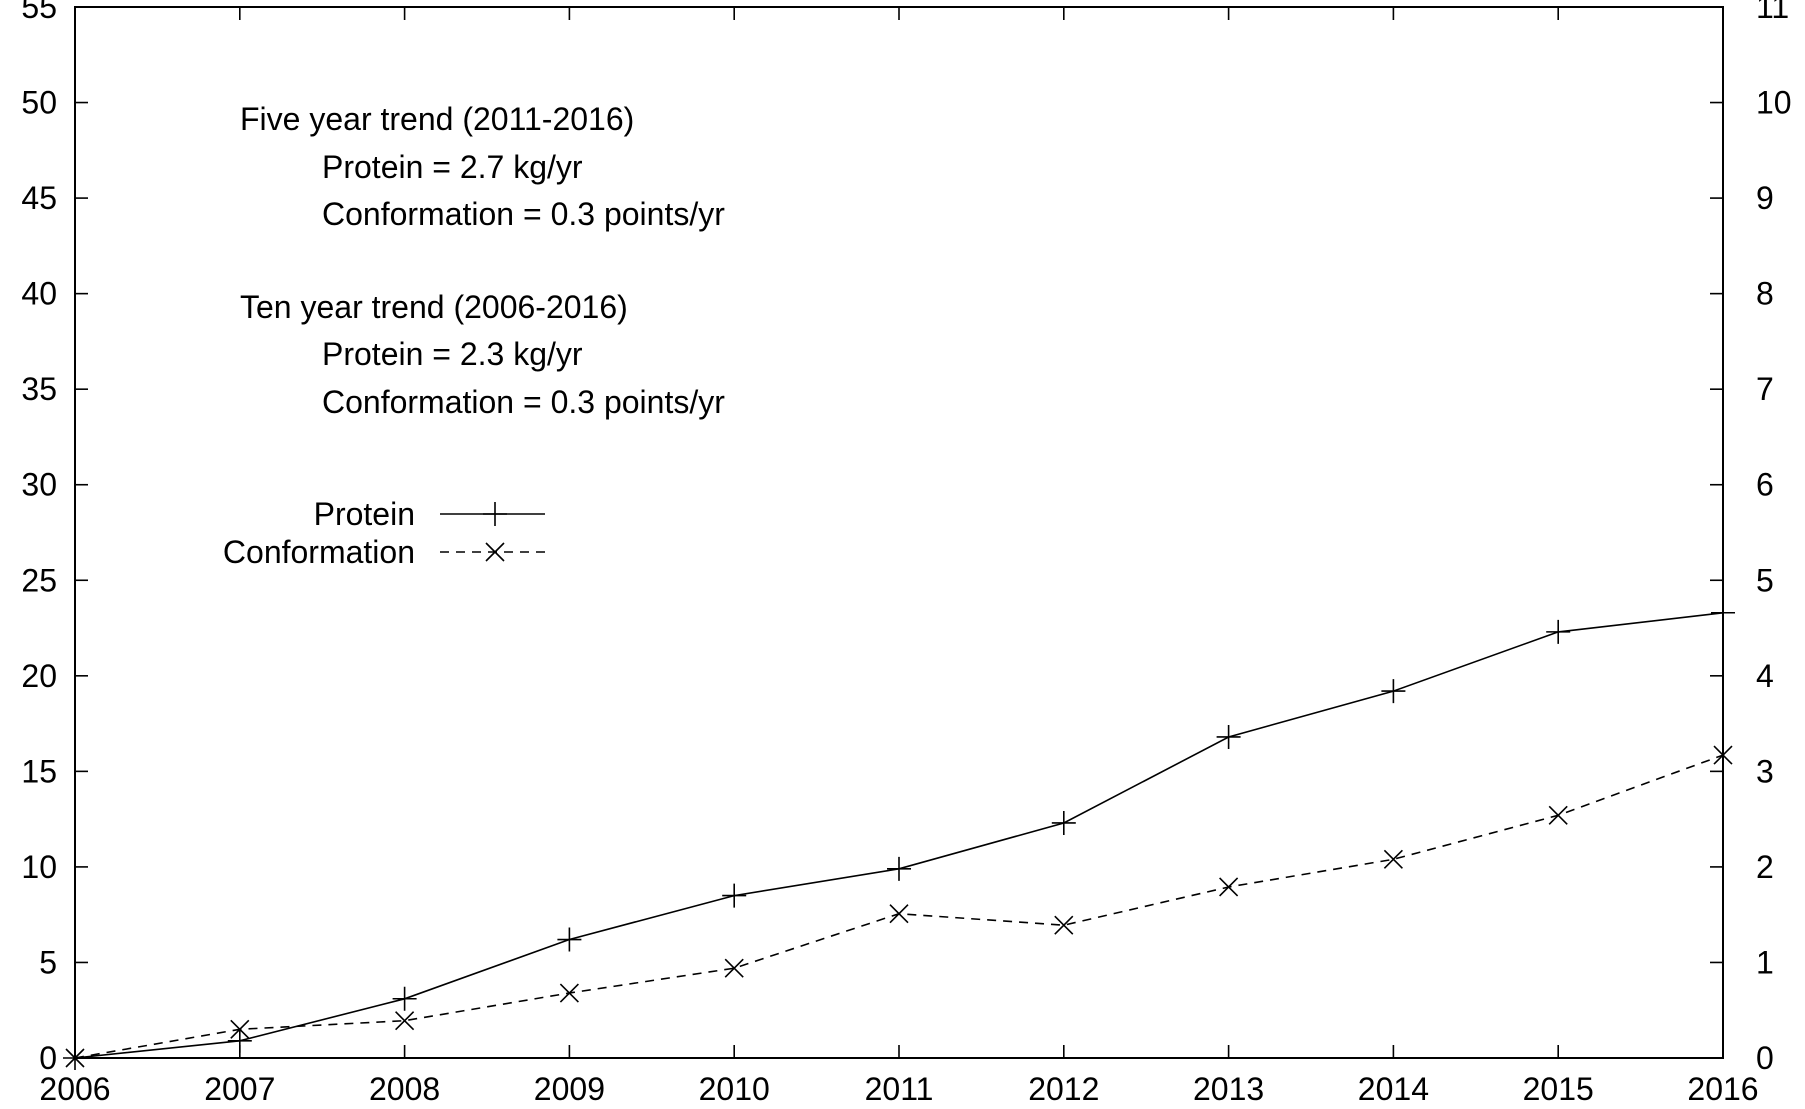 The height and width of the screenshot is (1109, 1805). Describe the element at coordinates (404, 1089) in the screenshot. I see `x-axis-tick-label: 2008` at that location.